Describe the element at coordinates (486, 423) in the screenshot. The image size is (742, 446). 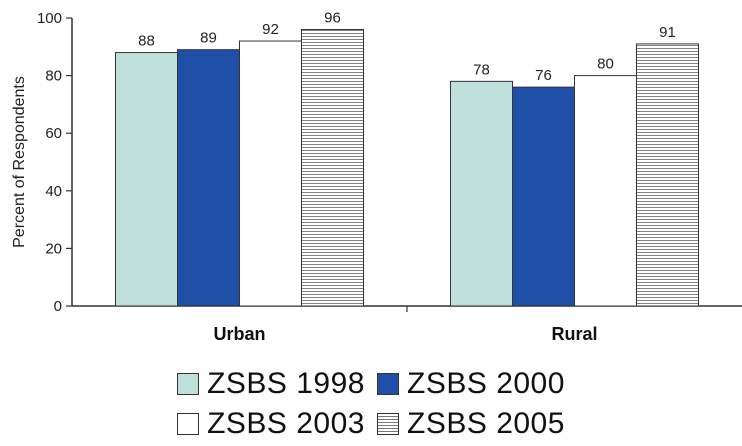
I see `legend-label-zsbs-2005: ZSBS 2005` at that location.